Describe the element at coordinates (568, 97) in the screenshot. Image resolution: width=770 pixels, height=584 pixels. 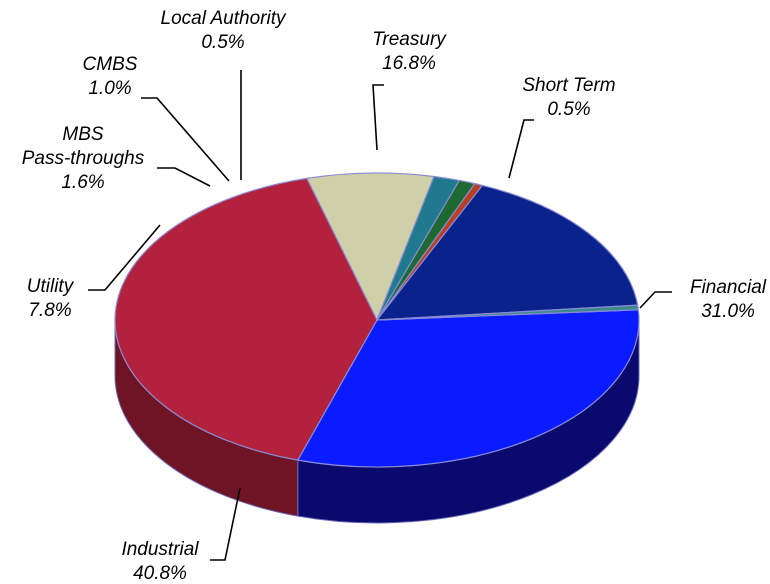
I see `slice-label-short-term: Short Term 0.5%` at that location.